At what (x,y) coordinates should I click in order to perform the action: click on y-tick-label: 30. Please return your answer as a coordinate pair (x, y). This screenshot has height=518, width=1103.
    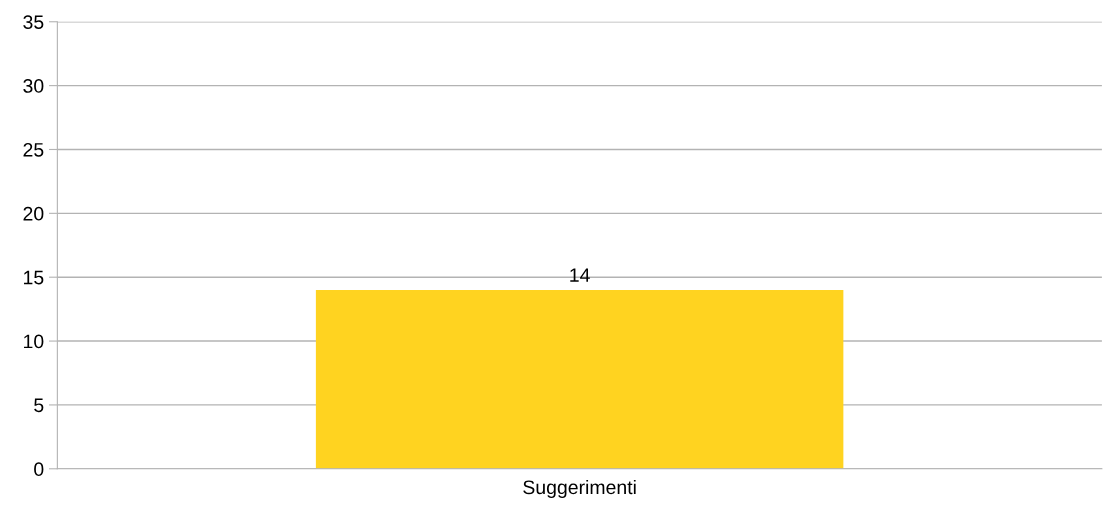
    Looking at the image, I should click on (33, 86).